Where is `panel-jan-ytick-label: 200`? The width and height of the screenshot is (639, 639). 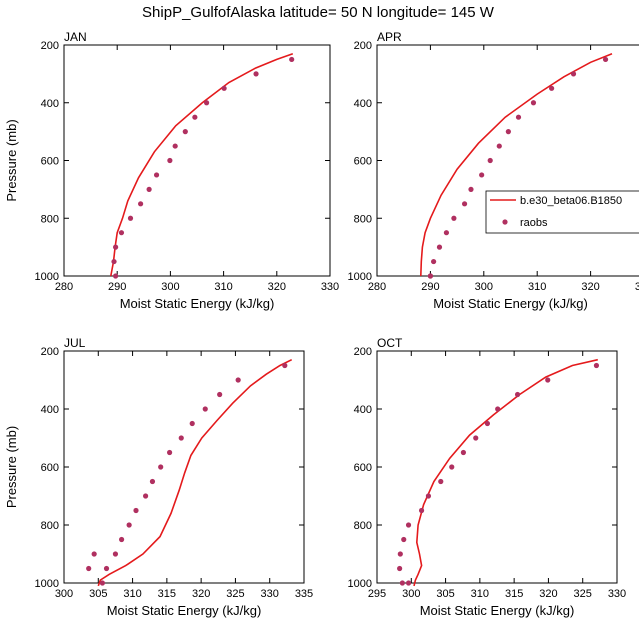 panel-jan-ytick-label: 200 is located at coordinates (50, 46).